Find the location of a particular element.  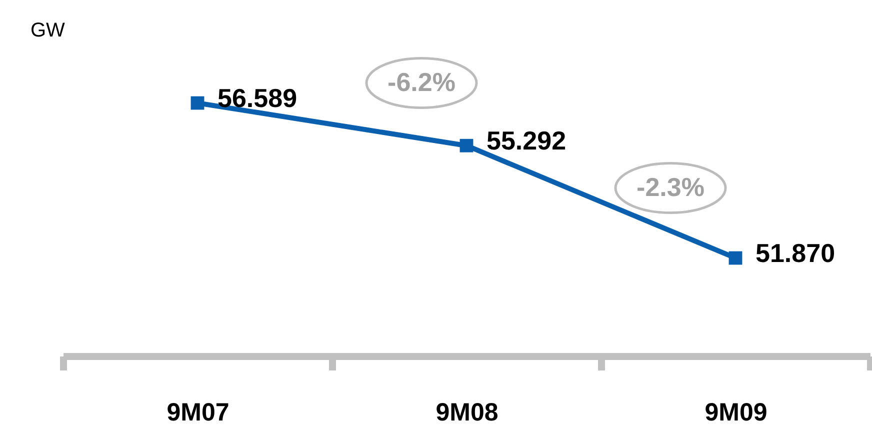

text: -6.2% is located at coordinates (422, 82).